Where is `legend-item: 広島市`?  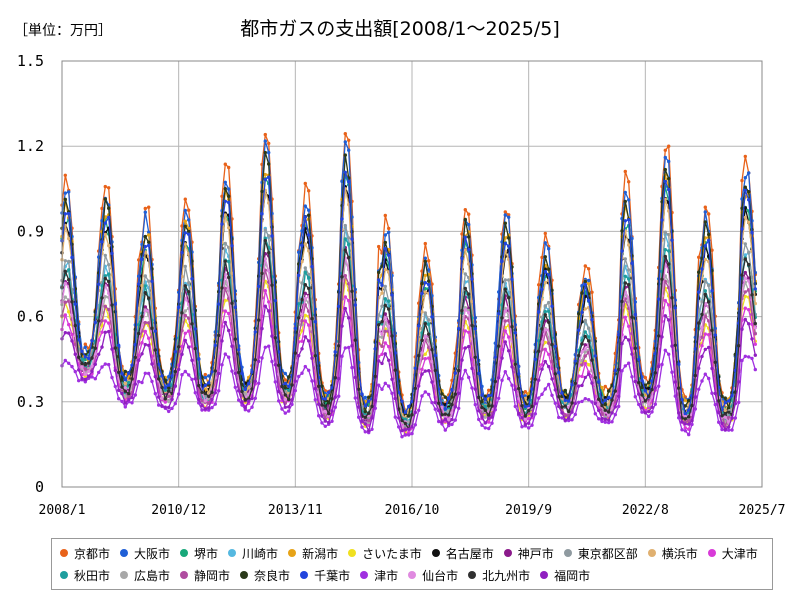
legend-item: 広島市 is located at coordinates (143, 575).